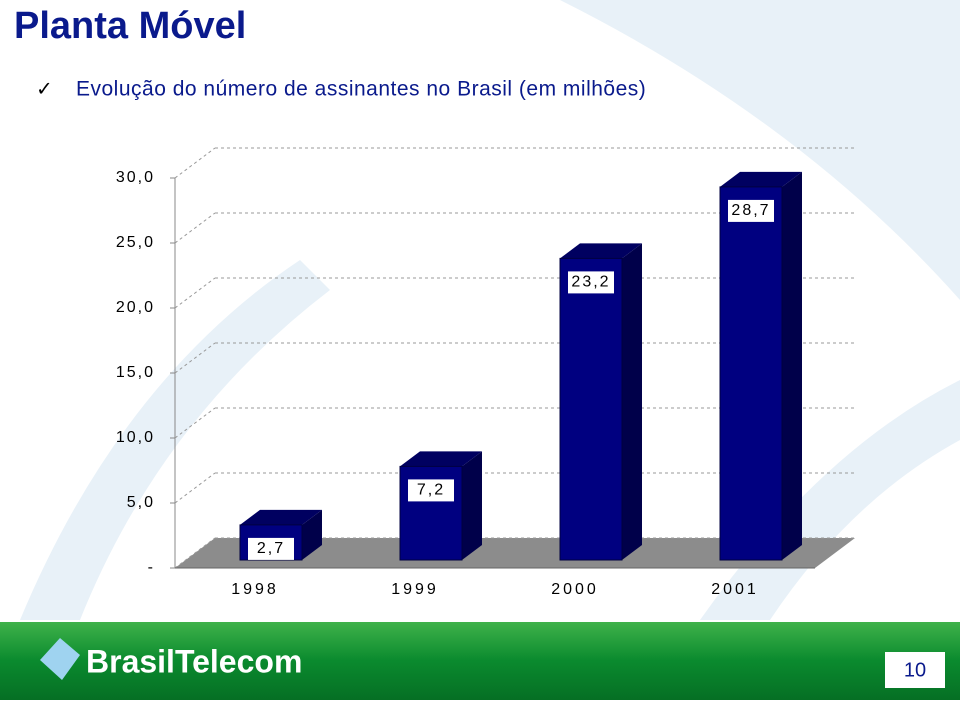  I want to click on value-label: 7,2, so click(431, 490).